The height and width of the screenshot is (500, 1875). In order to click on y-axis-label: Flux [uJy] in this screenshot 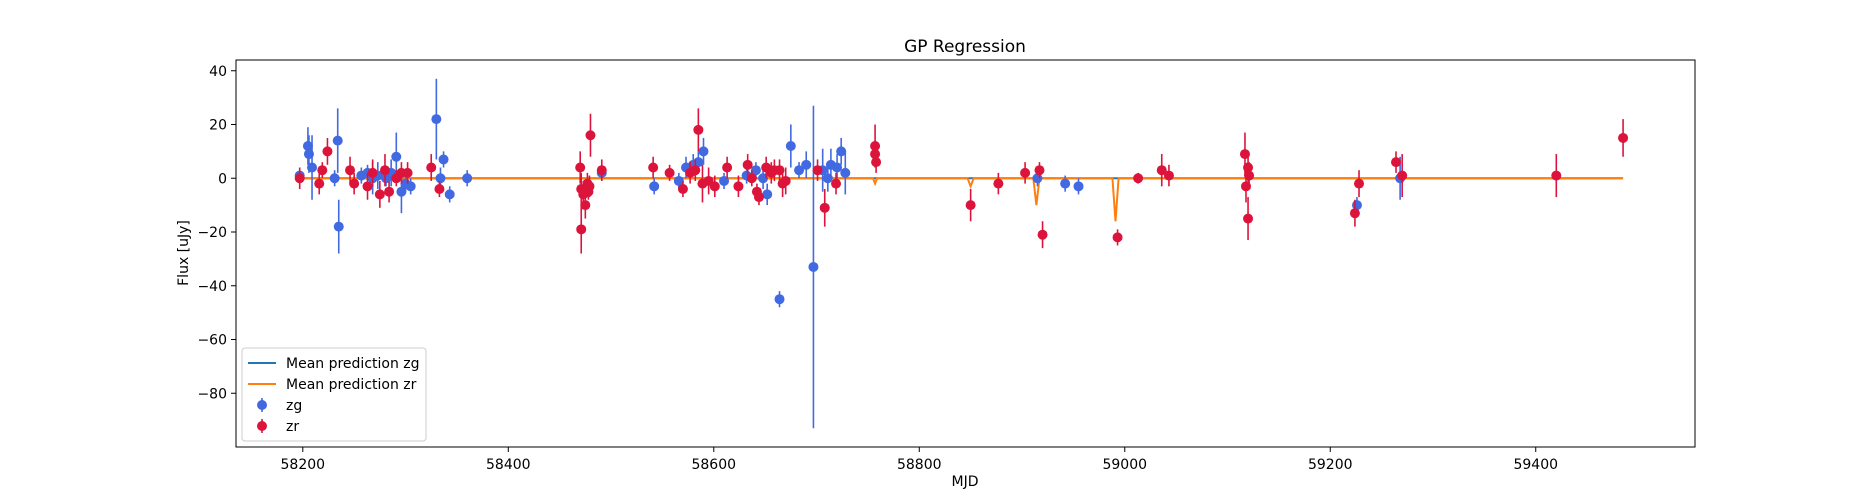, I will do `click(184, 253)`.